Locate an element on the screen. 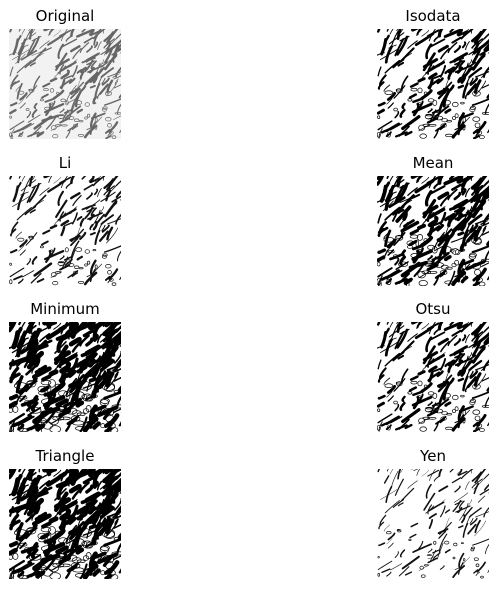 The width and height of the screenshot is (497, 590). panel-title-mean: Mean is located at coordinates (433, 163).